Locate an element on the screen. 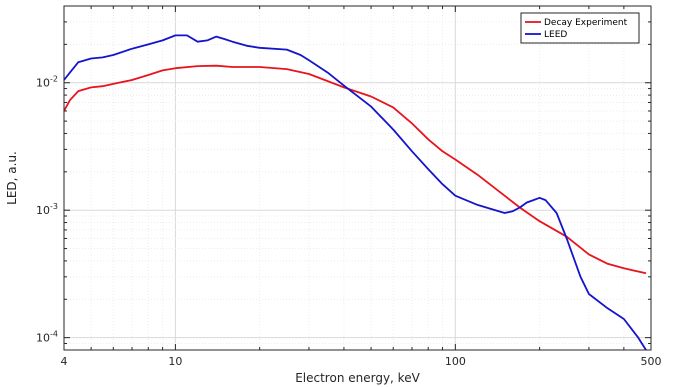  y-tick-label: 10⁻³ is located at coordinates (47, 209).